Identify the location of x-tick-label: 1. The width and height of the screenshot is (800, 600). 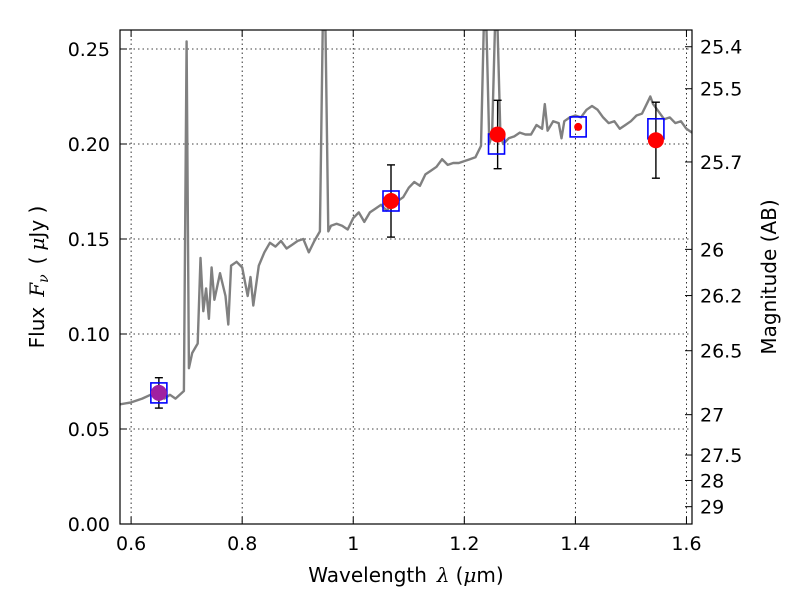
(353, 544).